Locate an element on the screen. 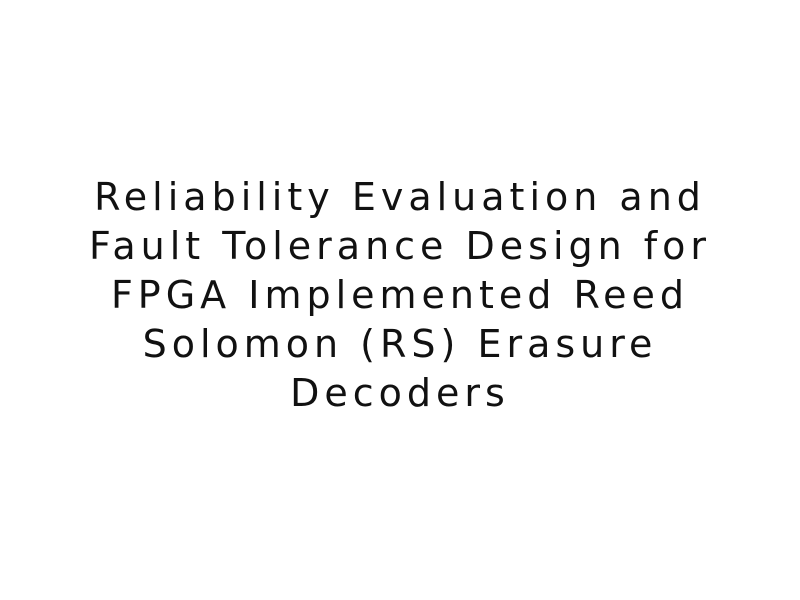 The image size is (800, 600). title-line-2: Fault Tolerance Design for is located at coordinates (400, 246).